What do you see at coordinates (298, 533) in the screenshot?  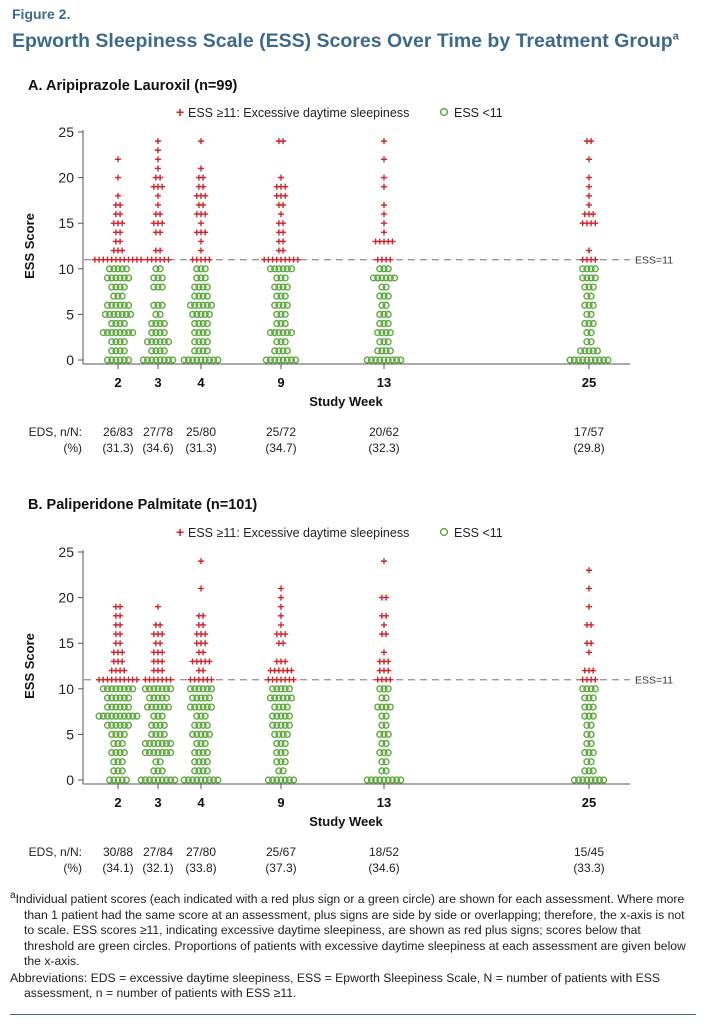 I see `legend-plus-label: ESS ≥11: Excessive daytime sleepiness` at bounding box center [298, 533].